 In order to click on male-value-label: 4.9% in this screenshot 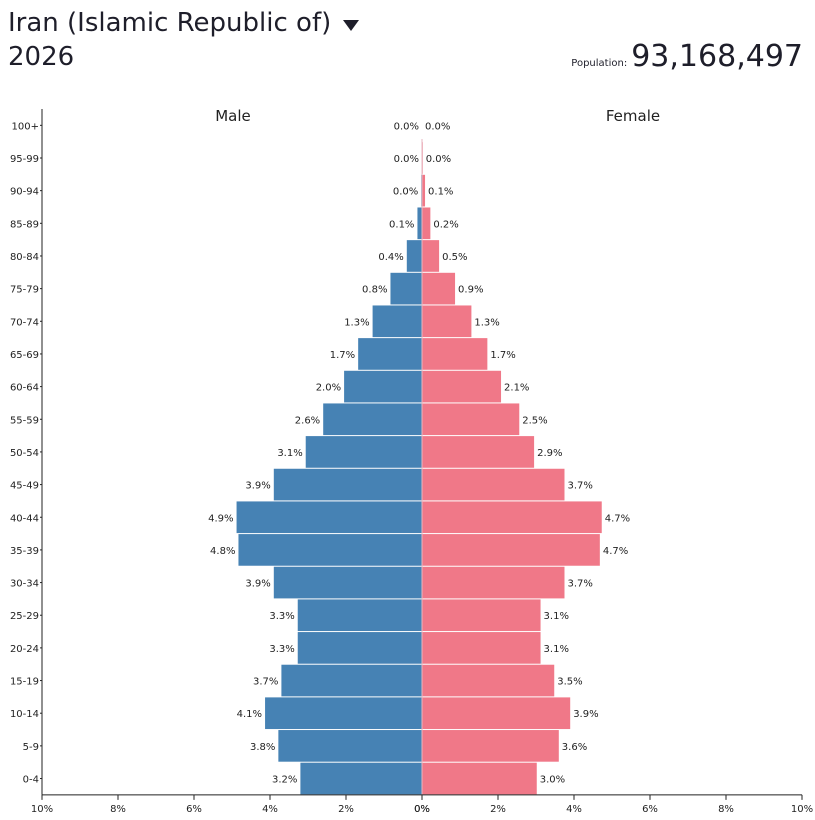, I will do `click(220, 518)`.